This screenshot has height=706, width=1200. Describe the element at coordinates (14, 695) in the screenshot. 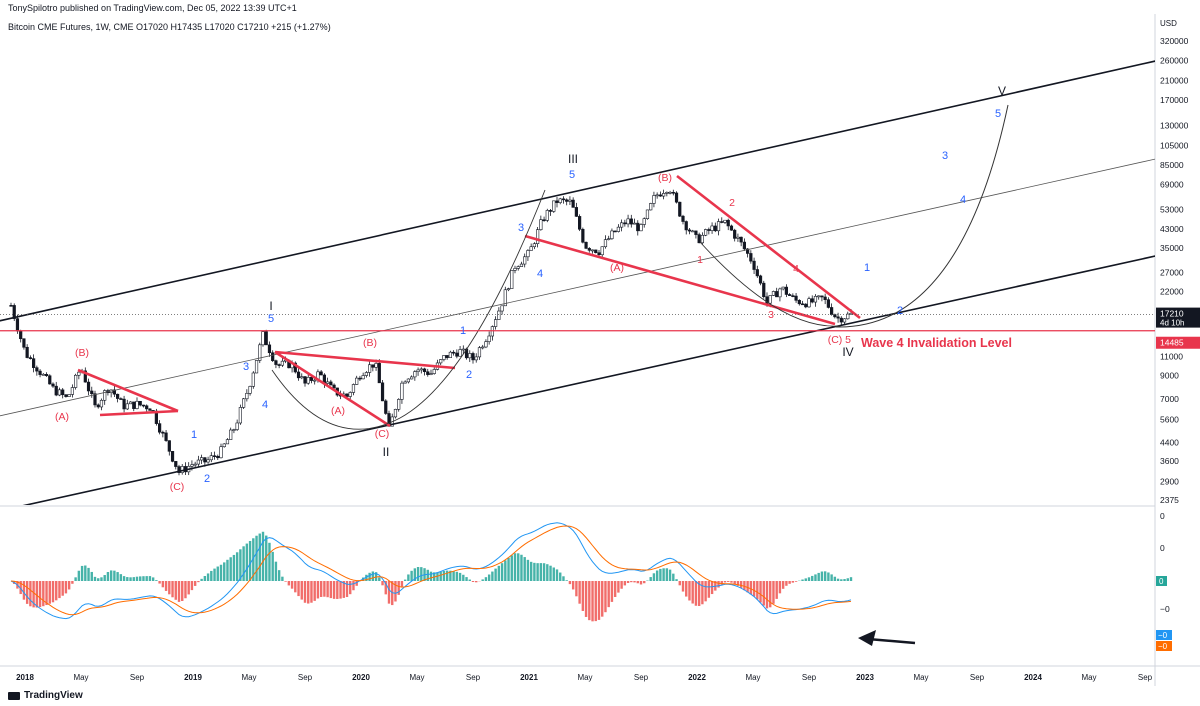

I see `tradingview-logo-icon` at that location.